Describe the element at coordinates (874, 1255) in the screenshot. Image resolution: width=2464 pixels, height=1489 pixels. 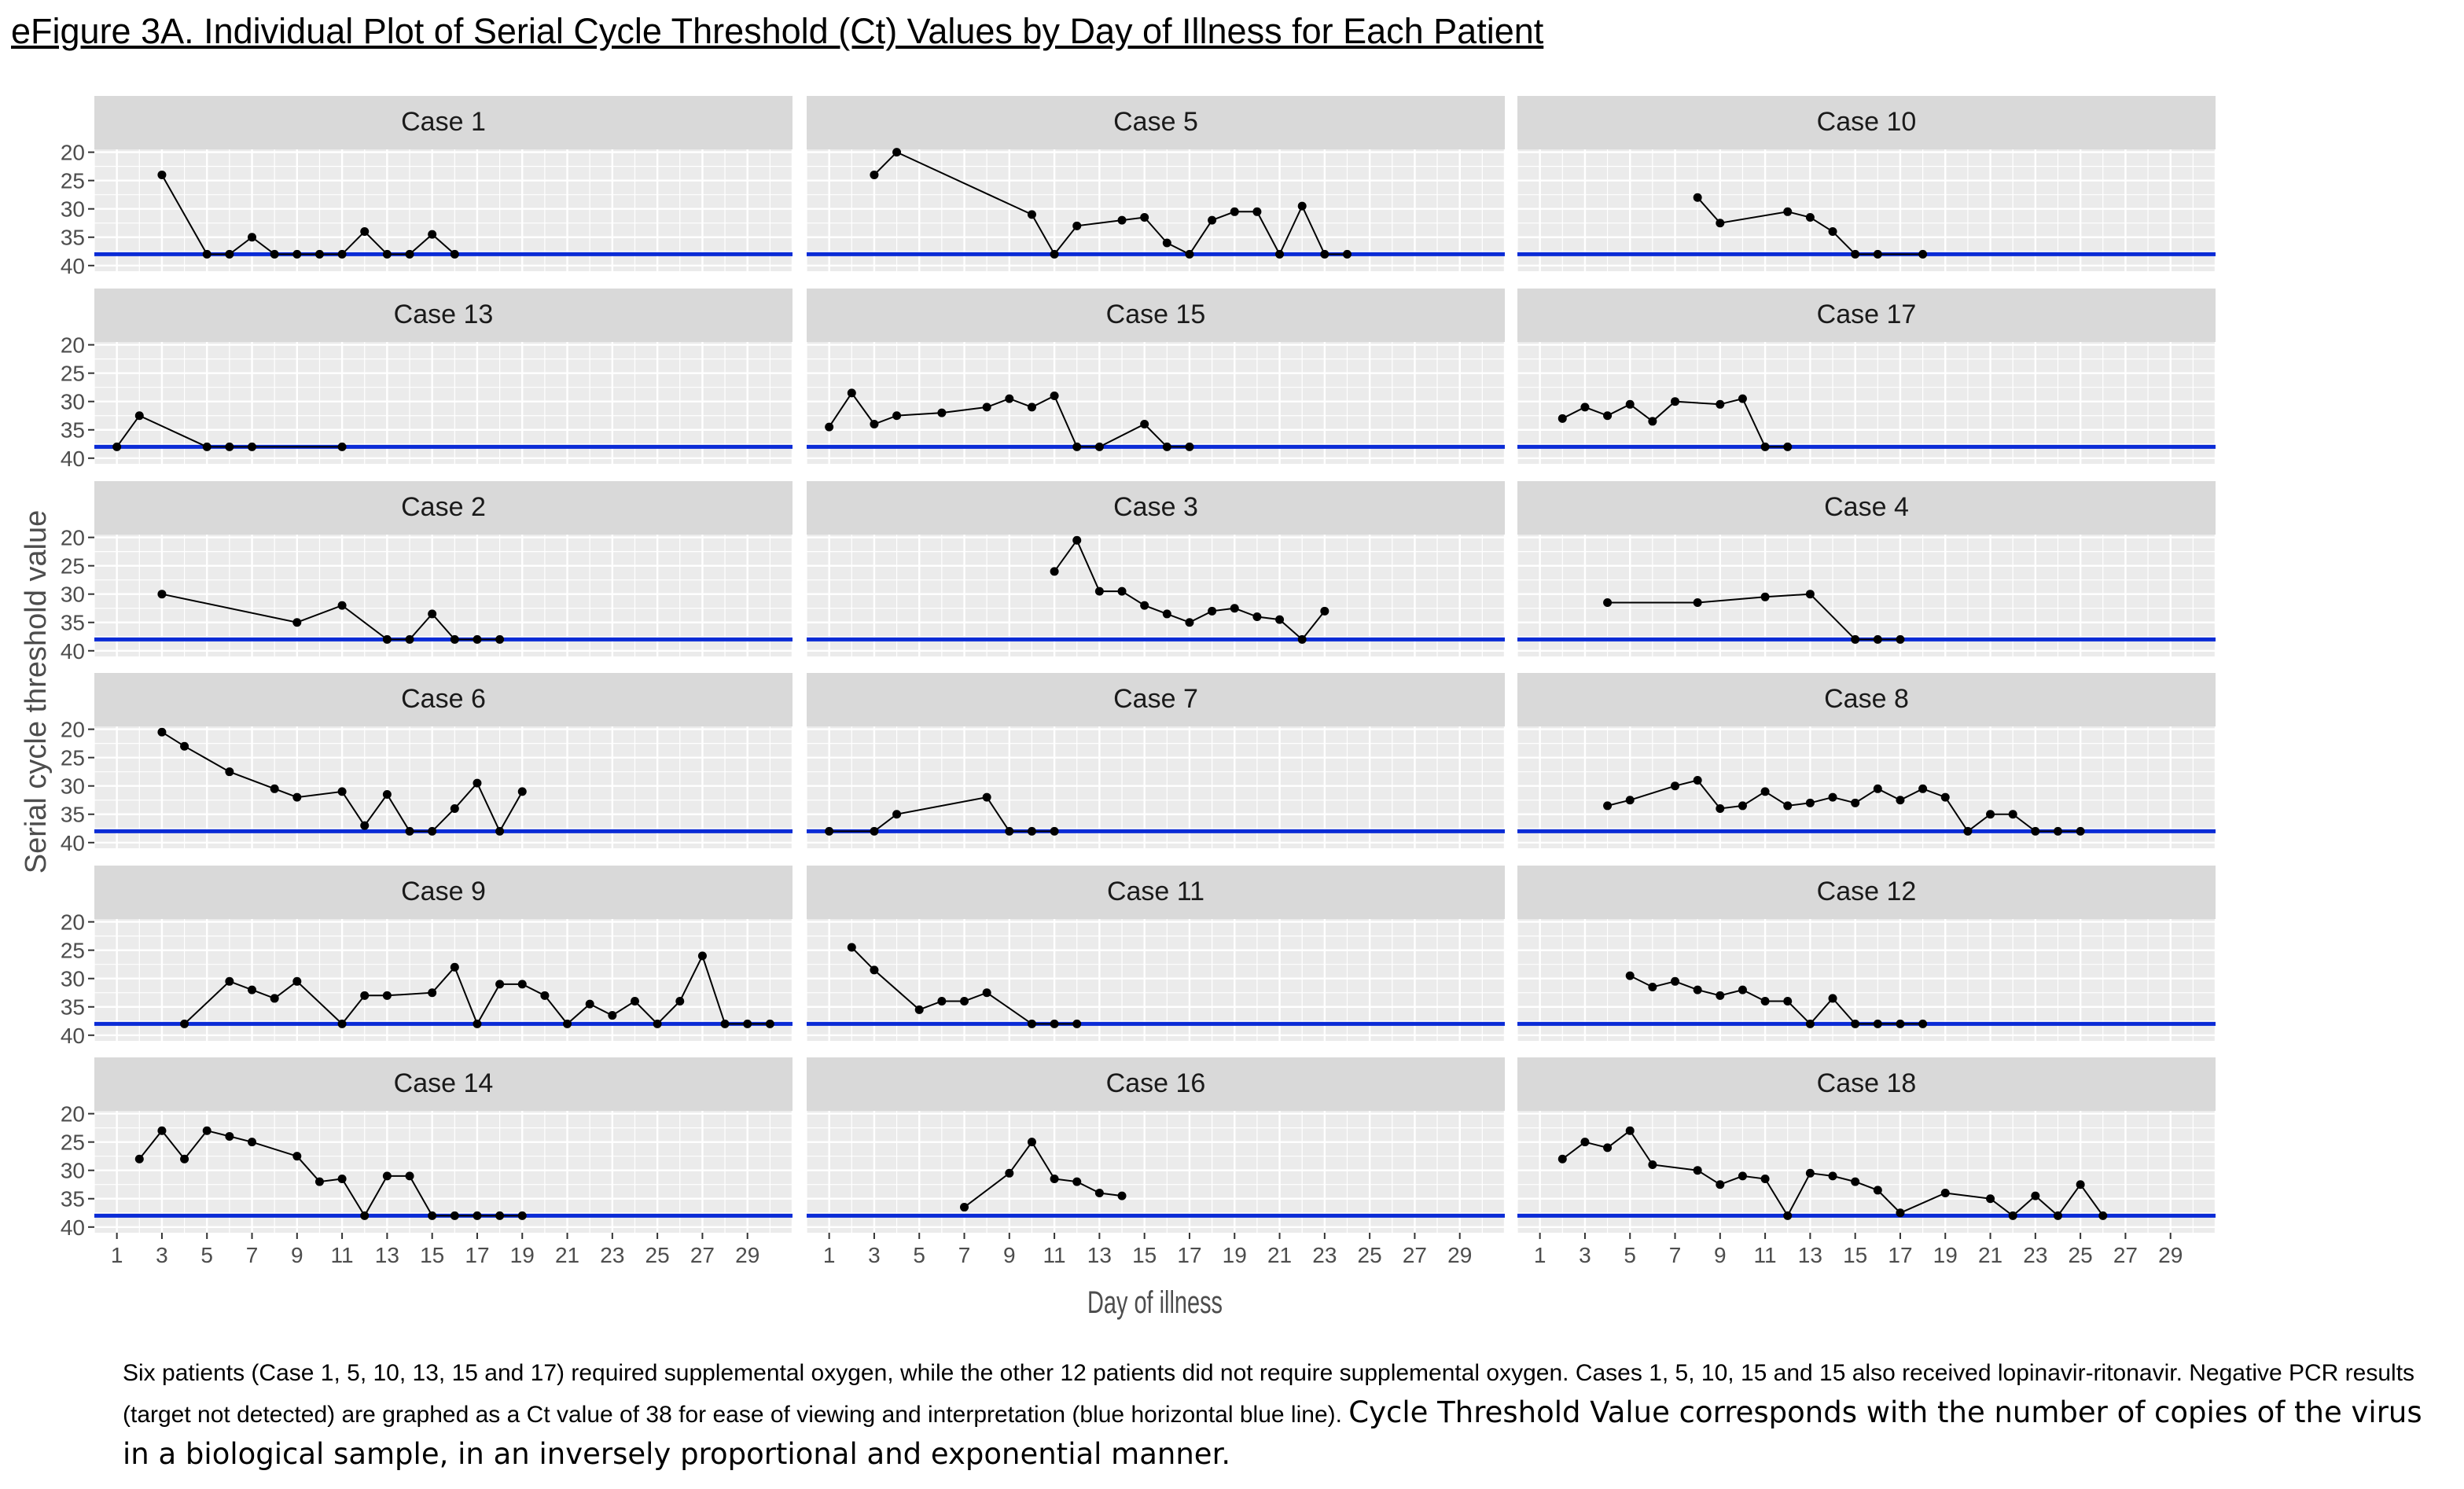
I see `x-tick-label: 3` at that location.